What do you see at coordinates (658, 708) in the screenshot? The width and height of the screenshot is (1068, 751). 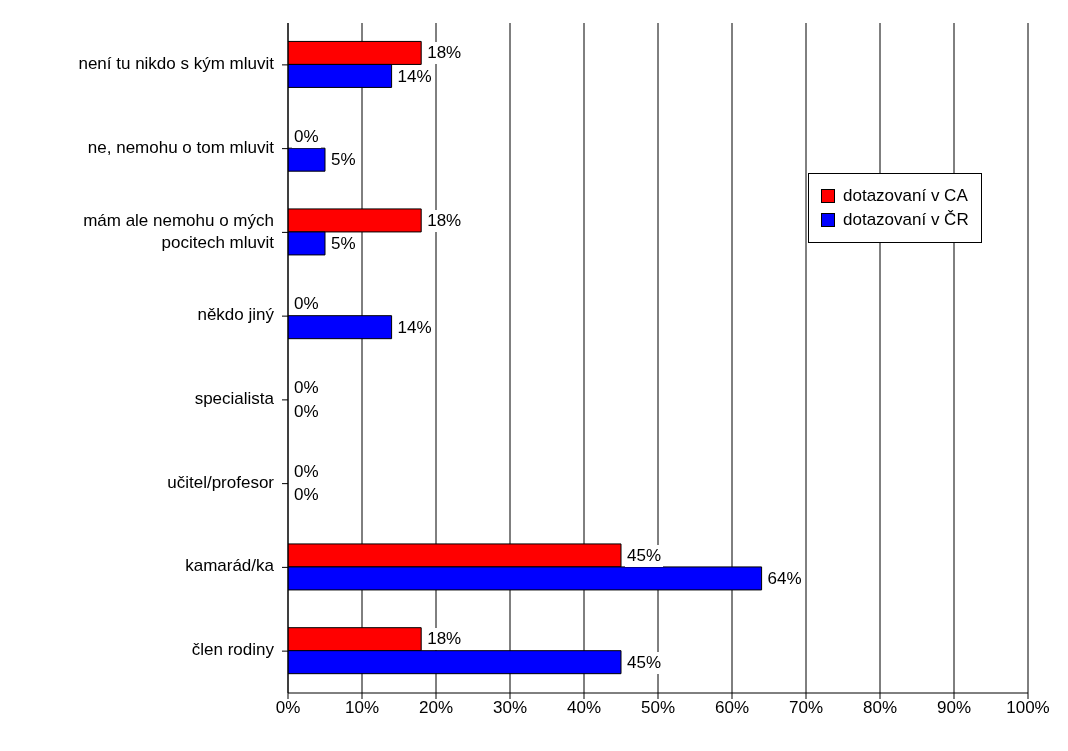 I see `x-tick-label: 50%` at bounding box center [658, 708].